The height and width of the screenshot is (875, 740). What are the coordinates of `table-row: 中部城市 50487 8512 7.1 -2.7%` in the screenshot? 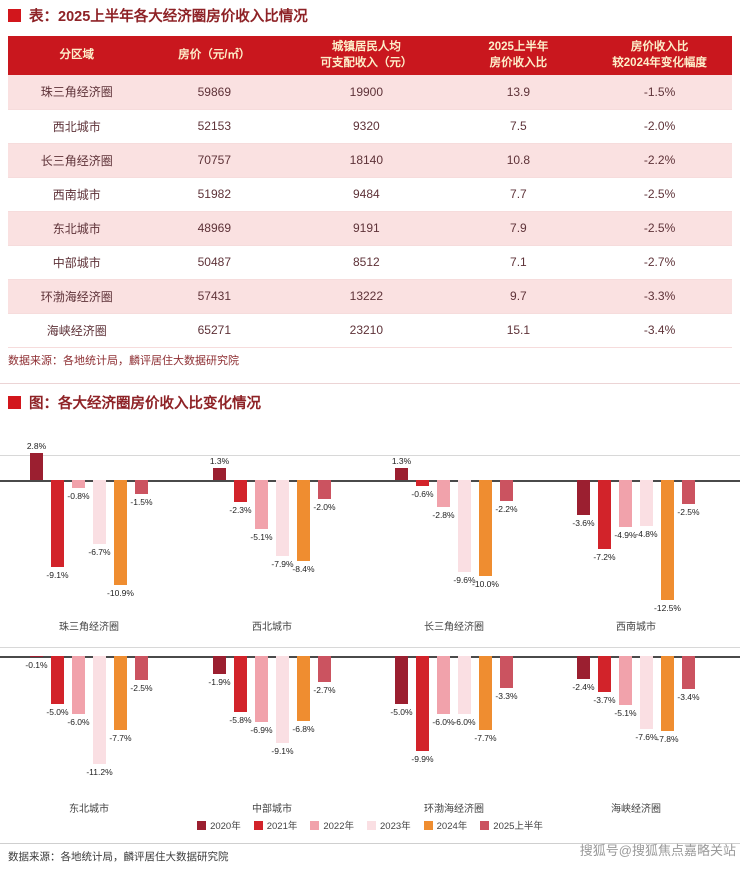 It's located at (370, 262).